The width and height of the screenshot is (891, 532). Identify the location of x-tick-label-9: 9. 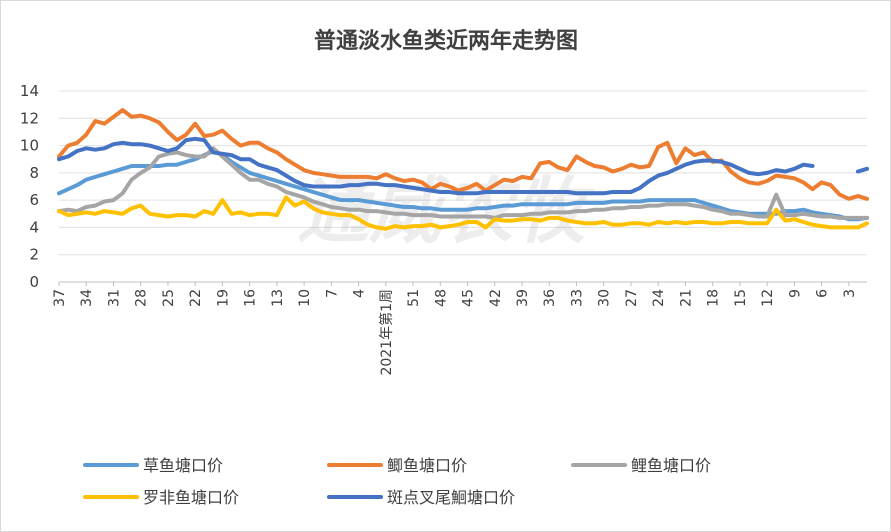
(795, 293).